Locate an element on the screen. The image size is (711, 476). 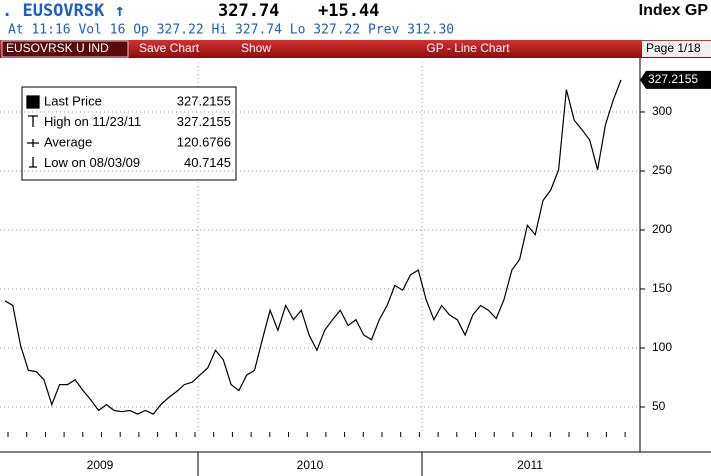
y-tick-label: 200 is located at coordinates (662, 229).